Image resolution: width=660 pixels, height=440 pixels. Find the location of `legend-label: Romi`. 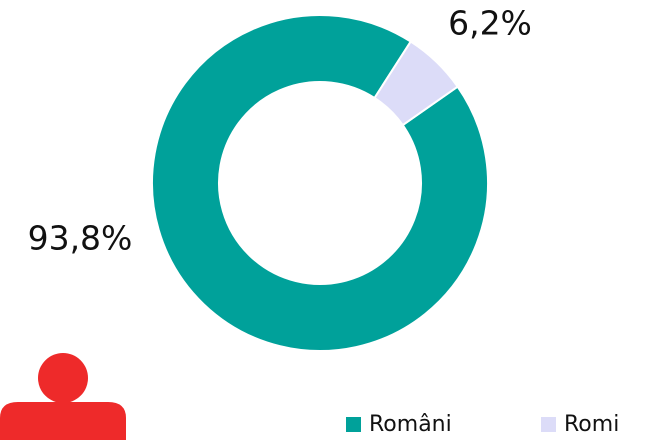

legend-label: Romi is located at coordinates (591, 424).